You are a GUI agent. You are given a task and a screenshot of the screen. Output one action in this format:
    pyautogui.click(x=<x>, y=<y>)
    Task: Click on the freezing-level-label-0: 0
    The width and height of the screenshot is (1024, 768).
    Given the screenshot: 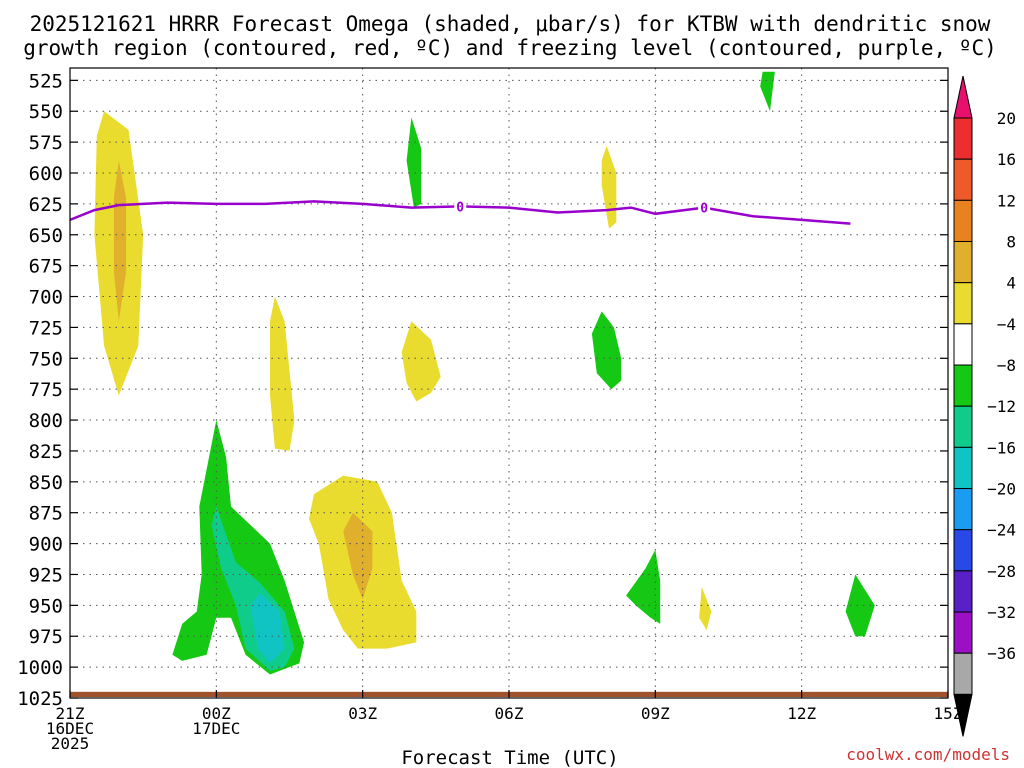 What is the action you would take?
    pyautogui.click(x=460, y=207)
    